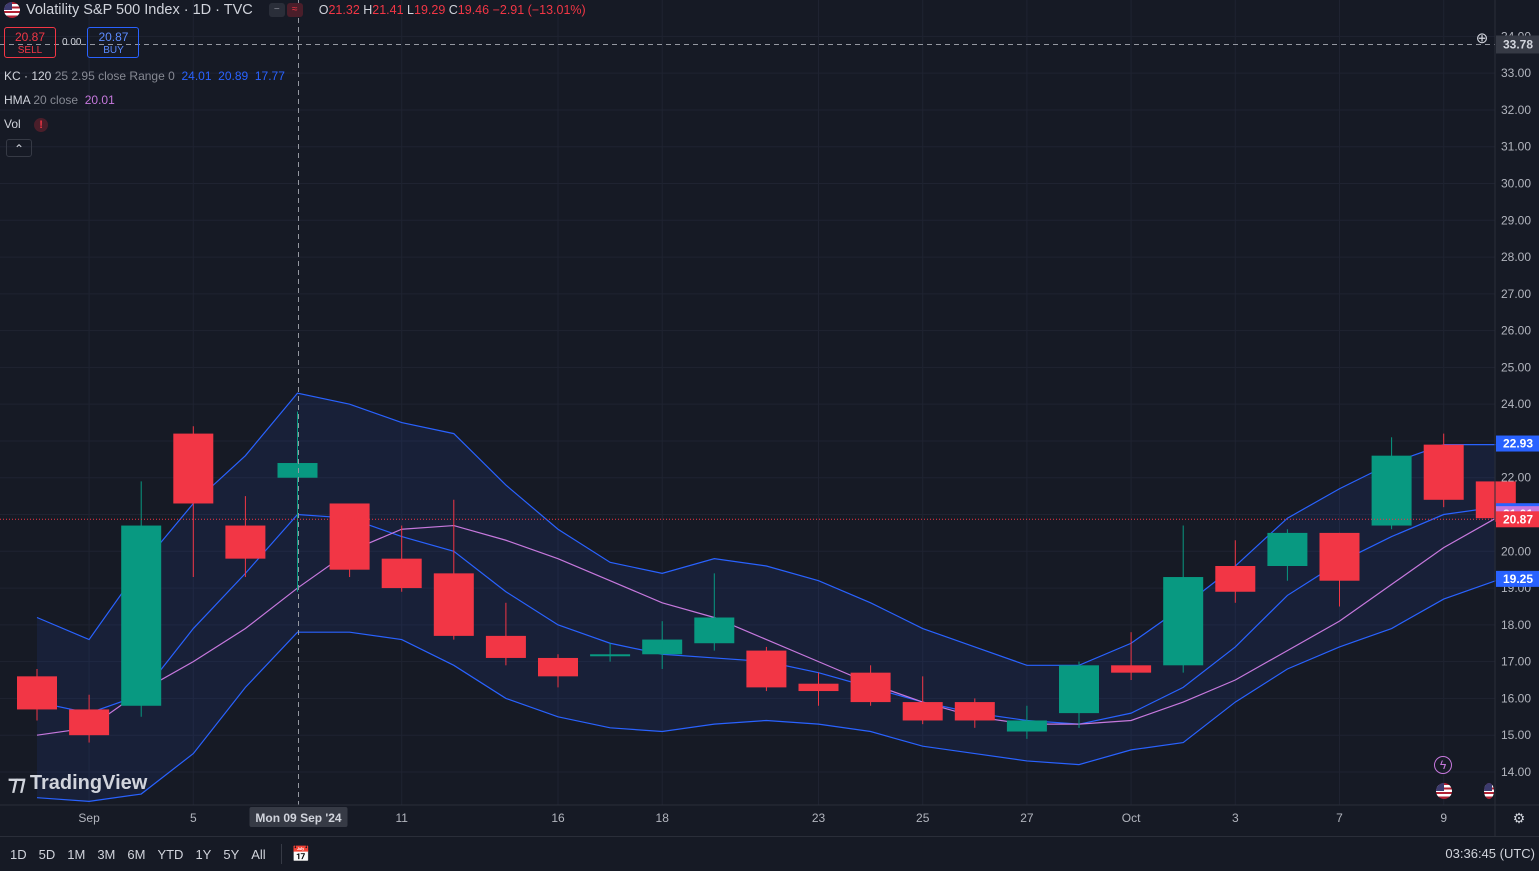 This screenshot has width=1539, height=871. What do you see at coordinates (388, 10) in the screenshot?
I see `ohlc-value-h: 21.41` at bounding box center [388, 10].